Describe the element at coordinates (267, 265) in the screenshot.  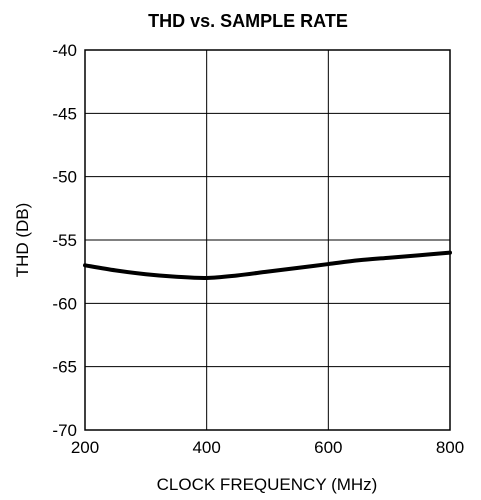
I see `series-line` at that location.